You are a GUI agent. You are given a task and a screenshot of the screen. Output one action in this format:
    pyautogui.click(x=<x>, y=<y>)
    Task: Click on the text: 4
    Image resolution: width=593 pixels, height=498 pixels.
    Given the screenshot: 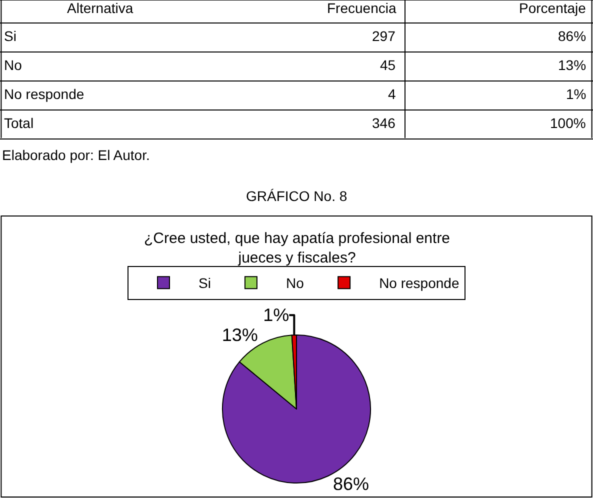 What is the action you would take?
    pyautogui.click(x=392, y=94)
    